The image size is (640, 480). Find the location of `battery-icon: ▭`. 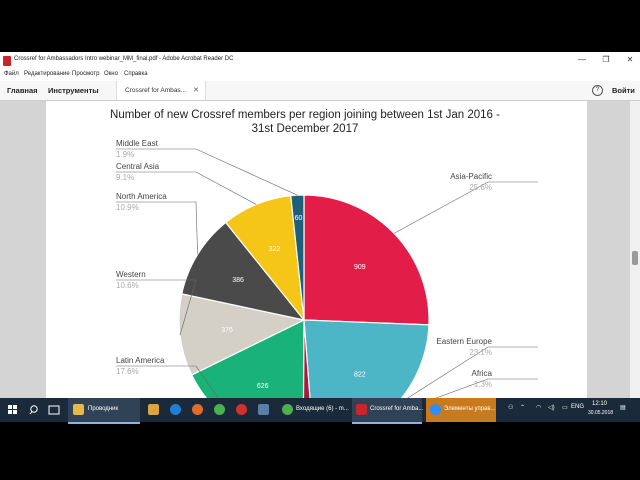

battery-icon: ▭ is located at coordinates (565, 408).